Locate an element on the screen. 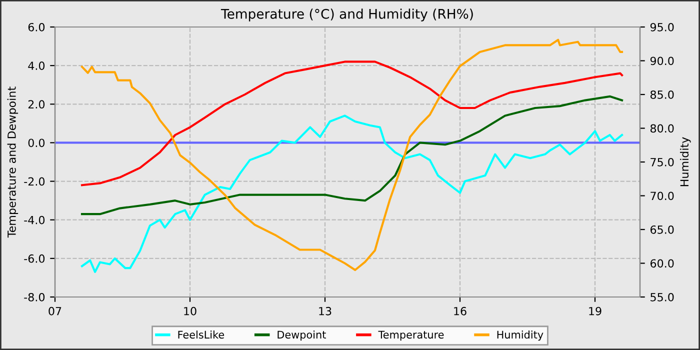 This screenshot has height=350, width=700. y-tick-label: -4.0 is located at coordinates (34, 220).